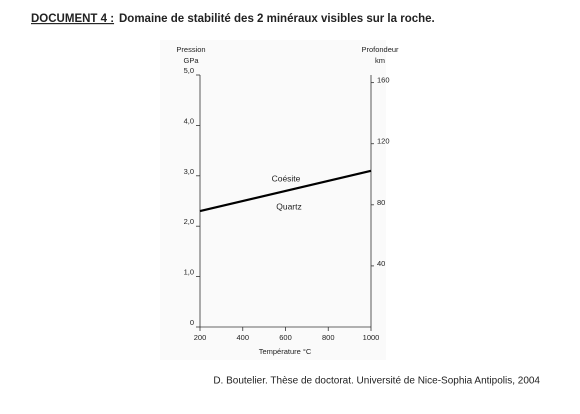  What do you see at coordinates (200, 337) in the screenshot?
I see `x-tick-label: 200` at bounding box center [200, 337].